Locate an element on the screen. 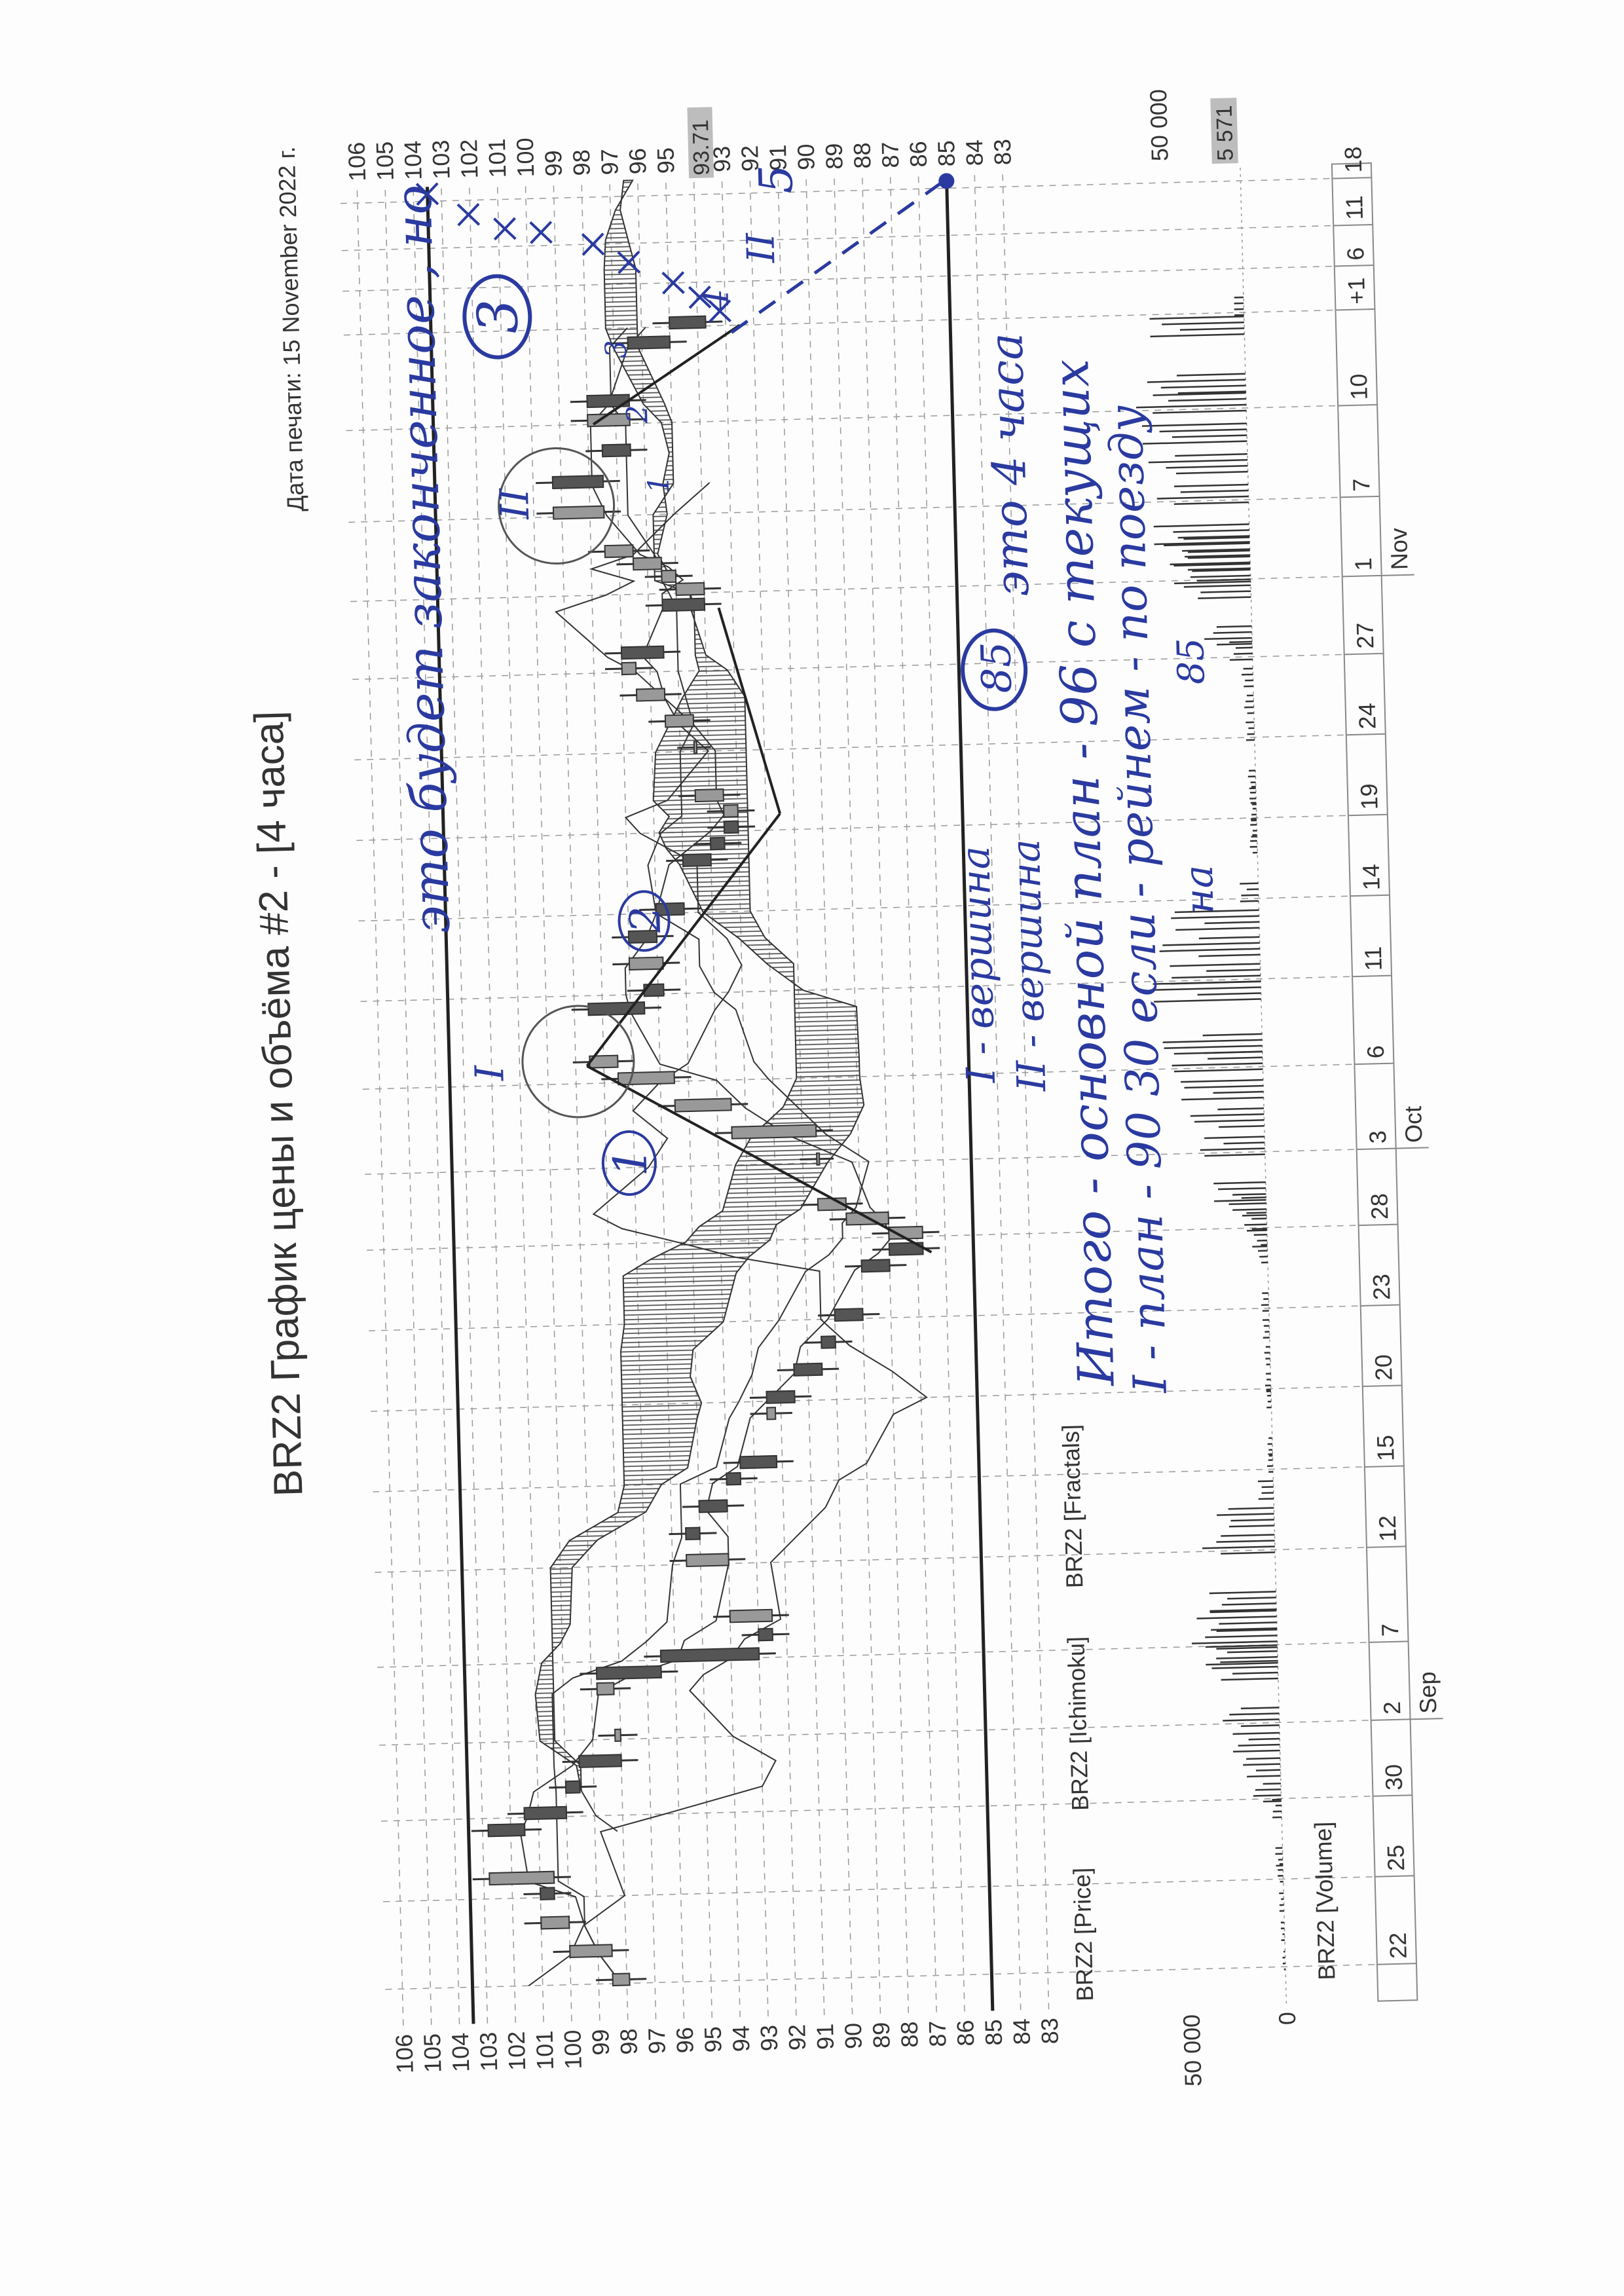 The width and height of the screenshot is (1624, 2296). price-tick-left: 84 is located at coordinates (1021, 2032).